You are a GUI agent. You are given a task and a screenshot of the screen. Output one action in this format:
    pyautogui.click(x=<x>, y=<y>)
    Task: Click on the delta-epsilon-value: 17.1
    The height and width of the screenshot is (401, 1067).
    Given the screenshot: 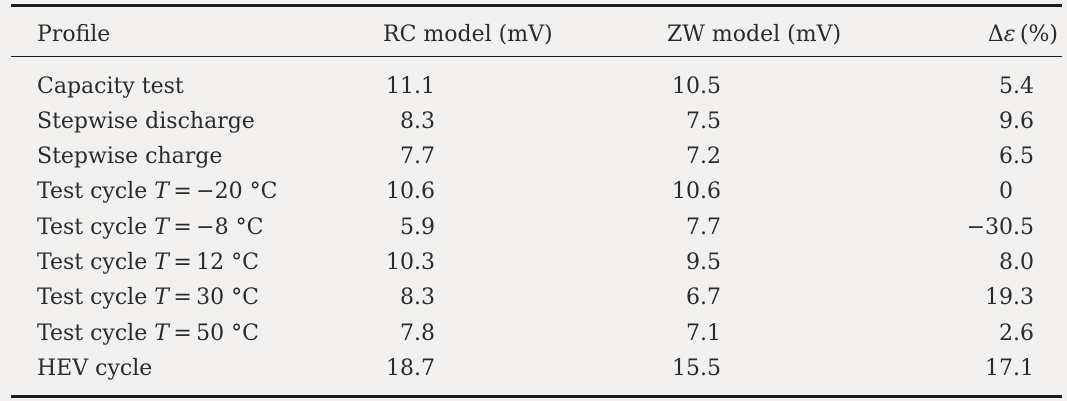 What is the action you would take?
    pyautogui.click(x=1012, y=368)
    